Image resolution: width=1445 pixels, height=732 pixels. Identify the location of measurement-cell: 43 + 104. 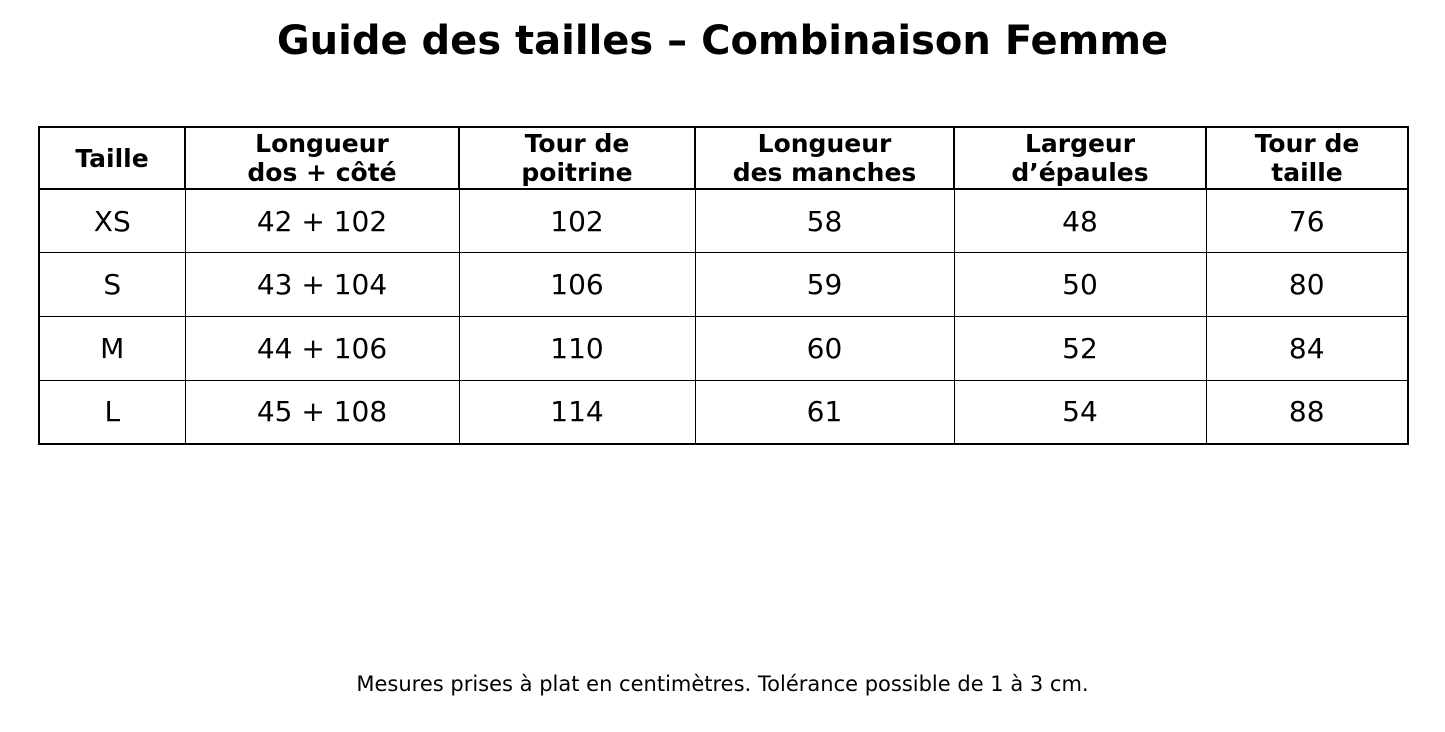
(322, 284).